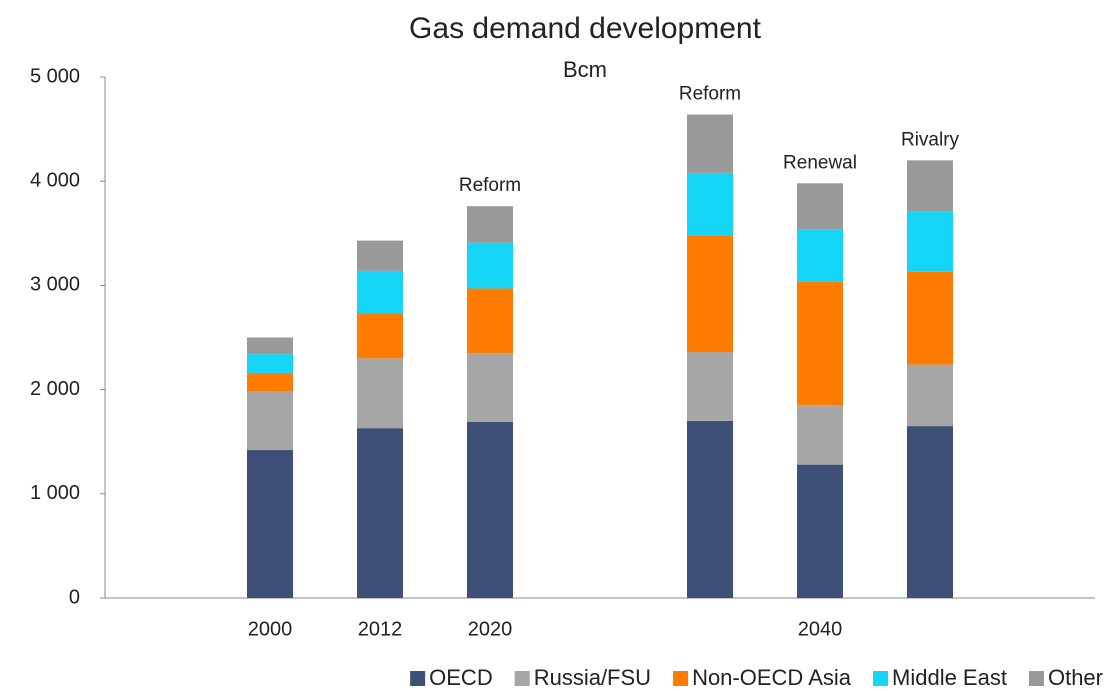  I want to click on y-tick-label: 5 000, so click(55, 76).